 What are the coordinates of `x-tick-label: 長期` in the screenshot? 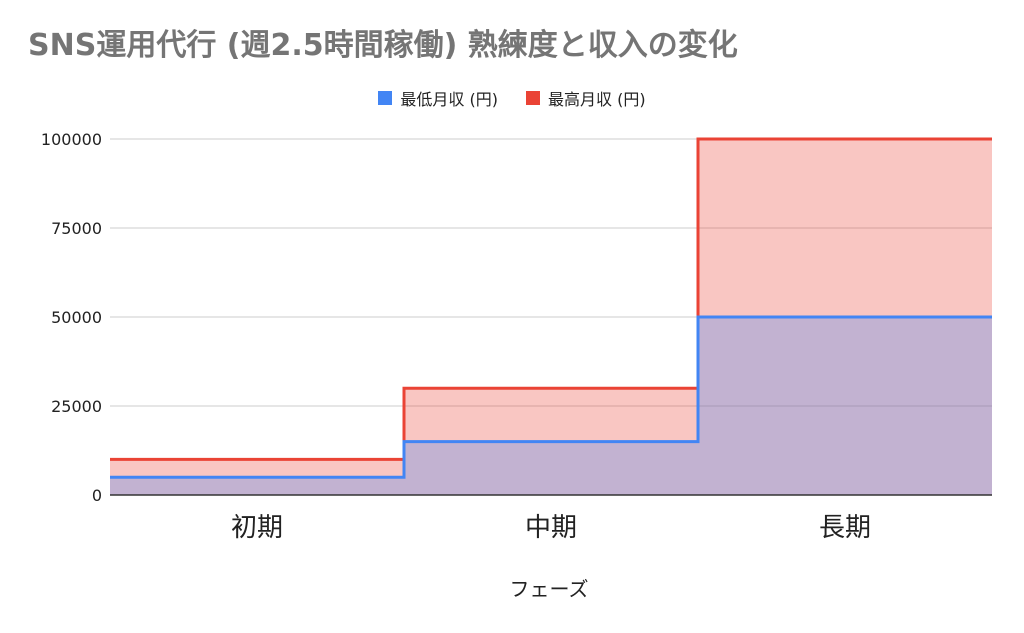 It's located at (845, 528).